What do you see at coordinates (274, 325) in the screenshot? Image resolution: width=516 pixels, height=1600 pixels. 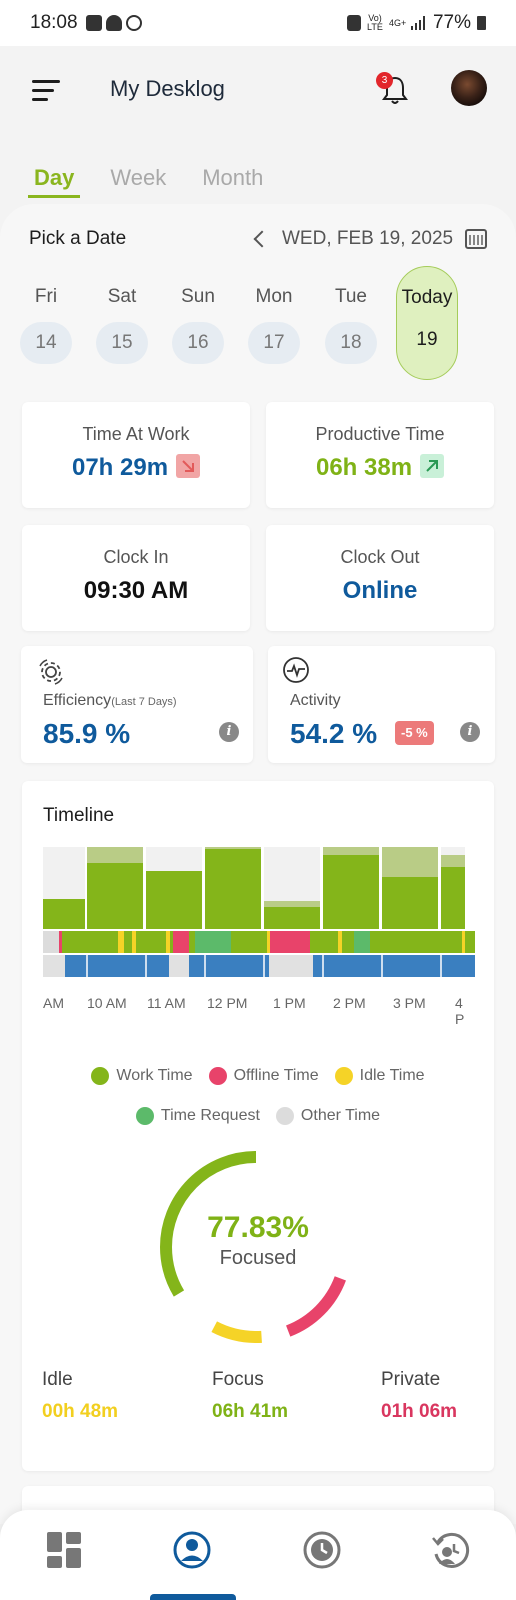 I see `day-item-mon: Mon 17` at bounding box center [274, 325].